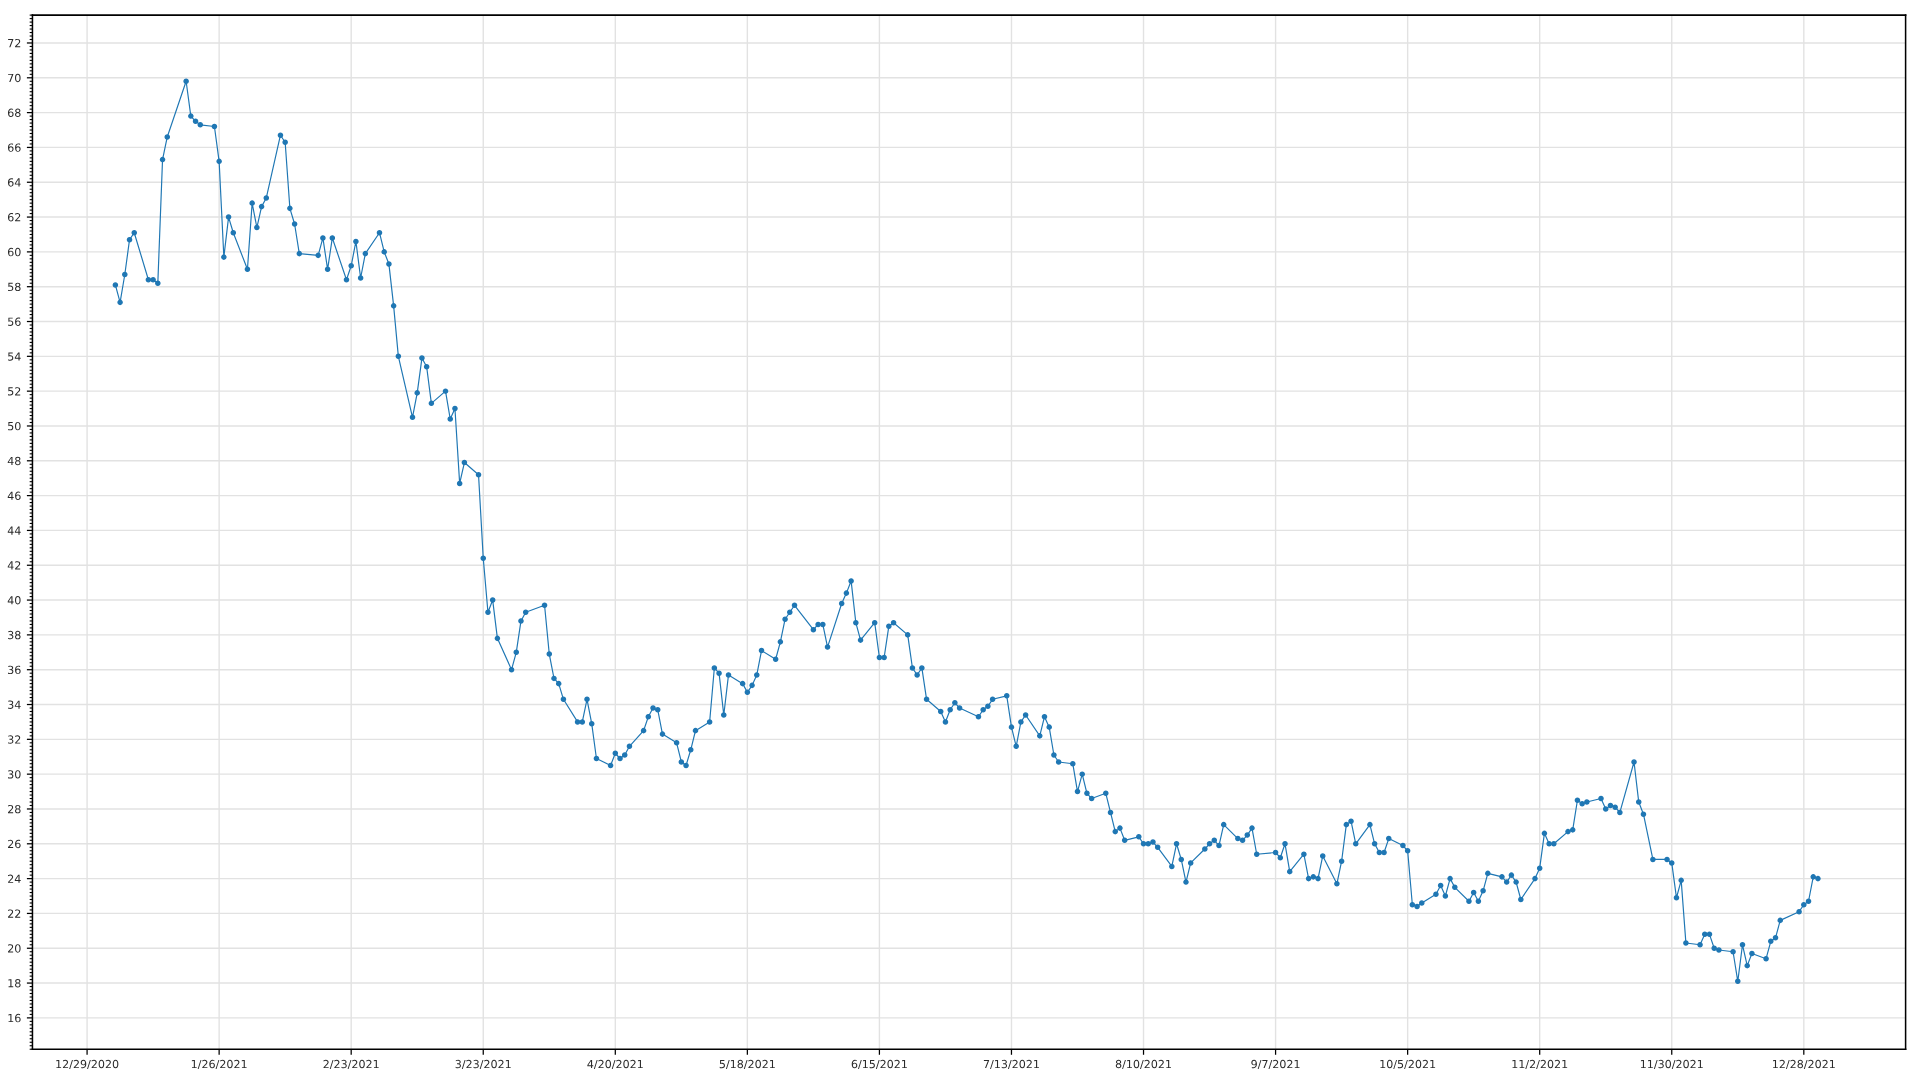  What do you see at coordinates (1275, 1064) in the screenshot?
I see `x-tick-label: 9/7/2021` at bounding box center [1275, 1064].